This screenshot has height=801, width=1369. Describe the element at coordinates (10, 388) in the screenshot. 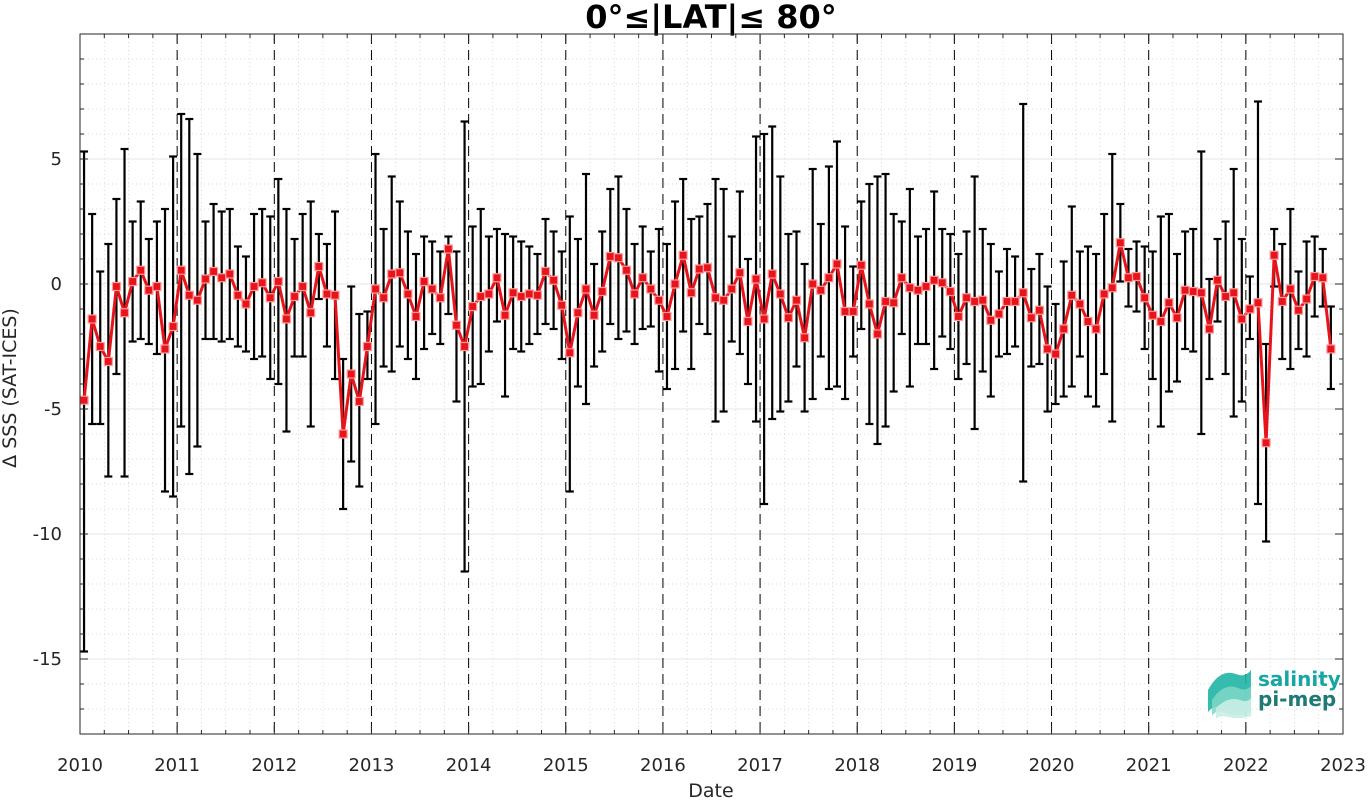

I see `y-axis-label: Δ SSS (SAT-ICES)` at that location.